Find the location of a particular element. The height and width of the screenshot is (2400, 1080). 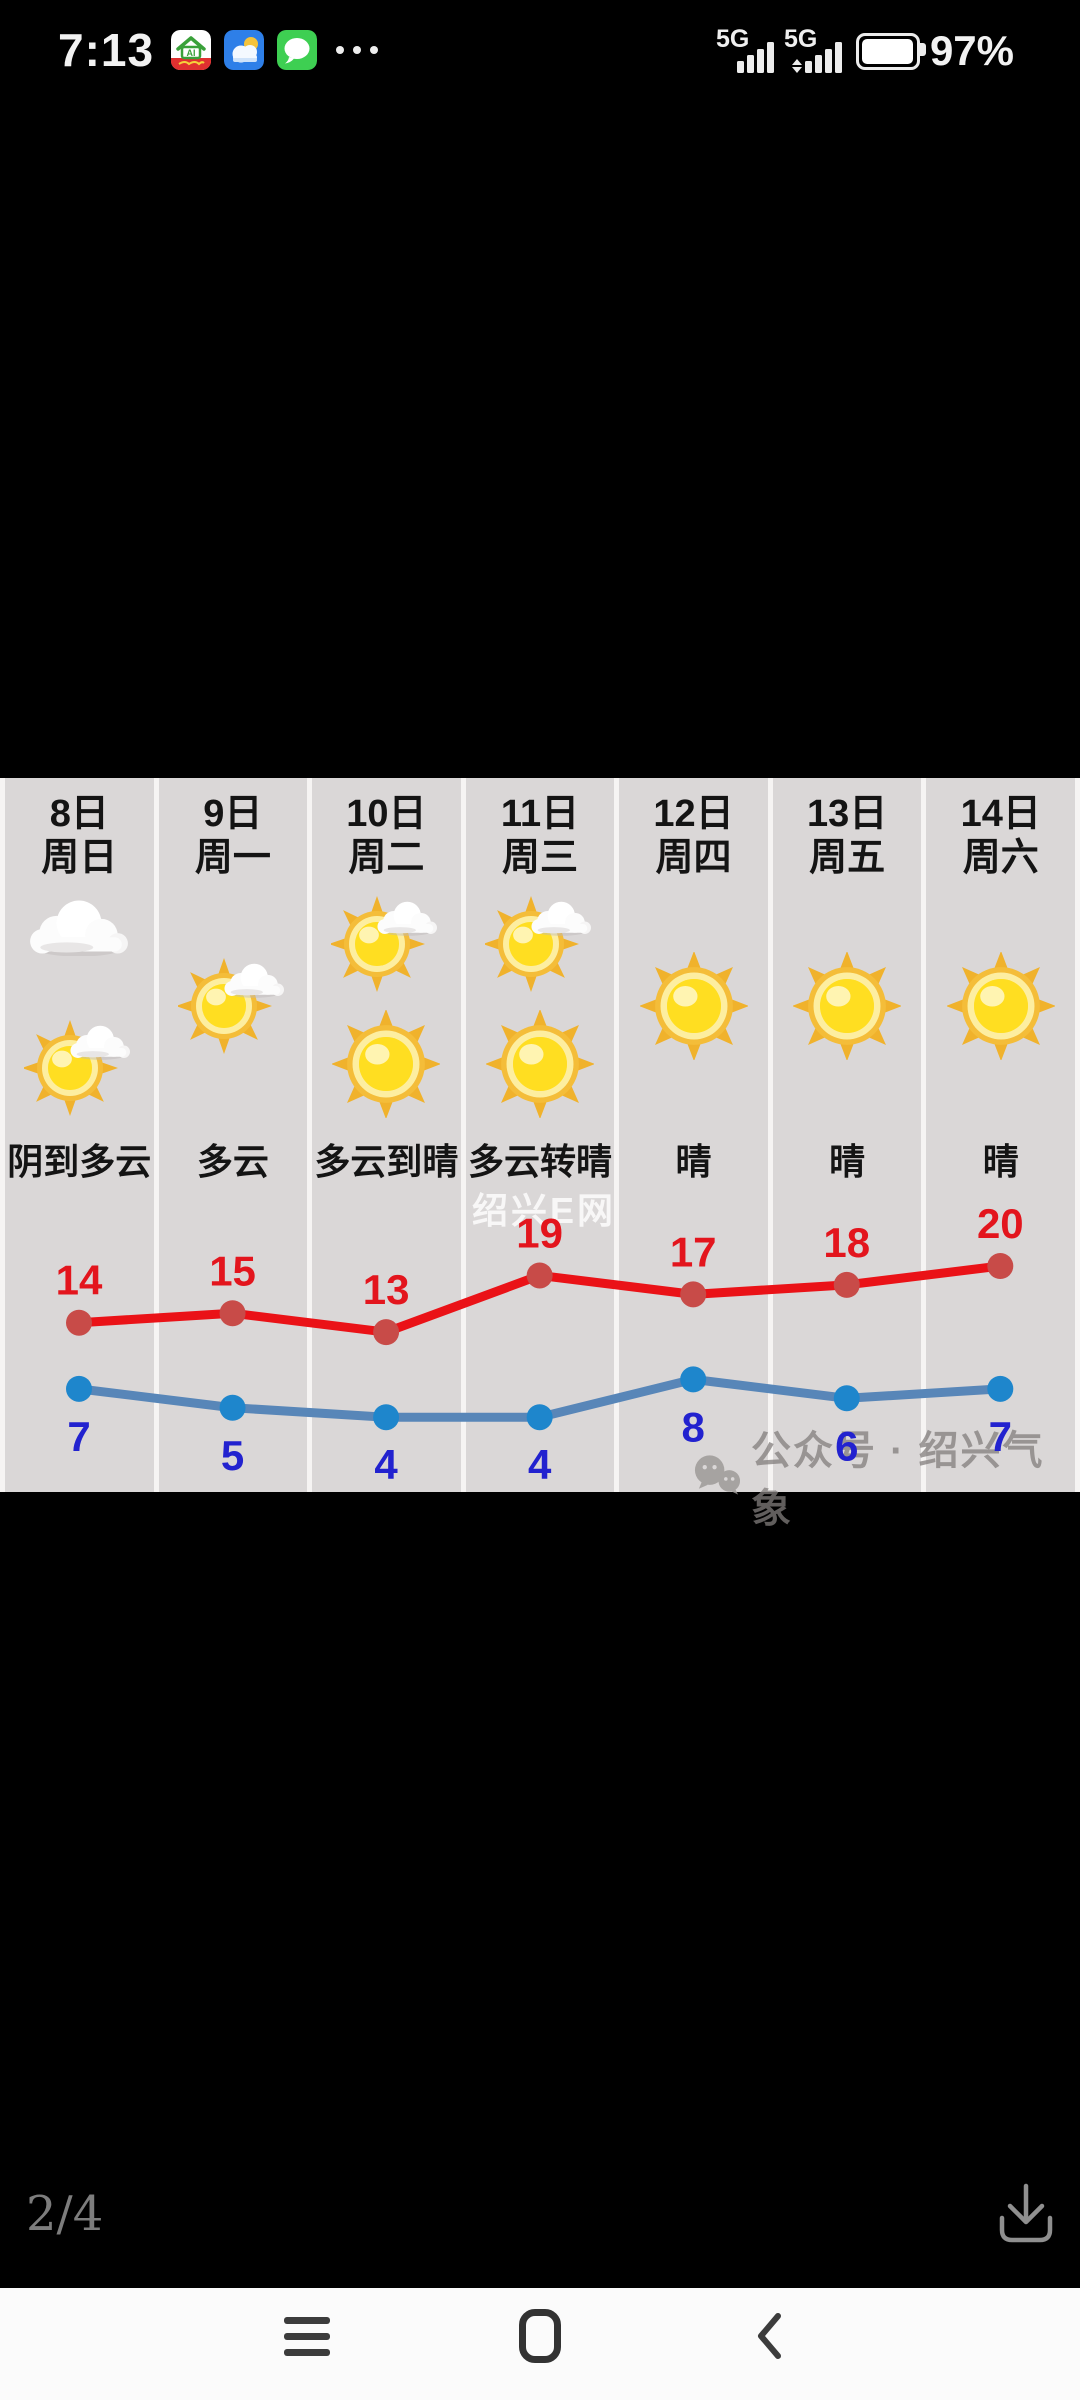

watermark-wechat-text: 公众号 · 绍兴气象 is located at coordinates (897, 1480).